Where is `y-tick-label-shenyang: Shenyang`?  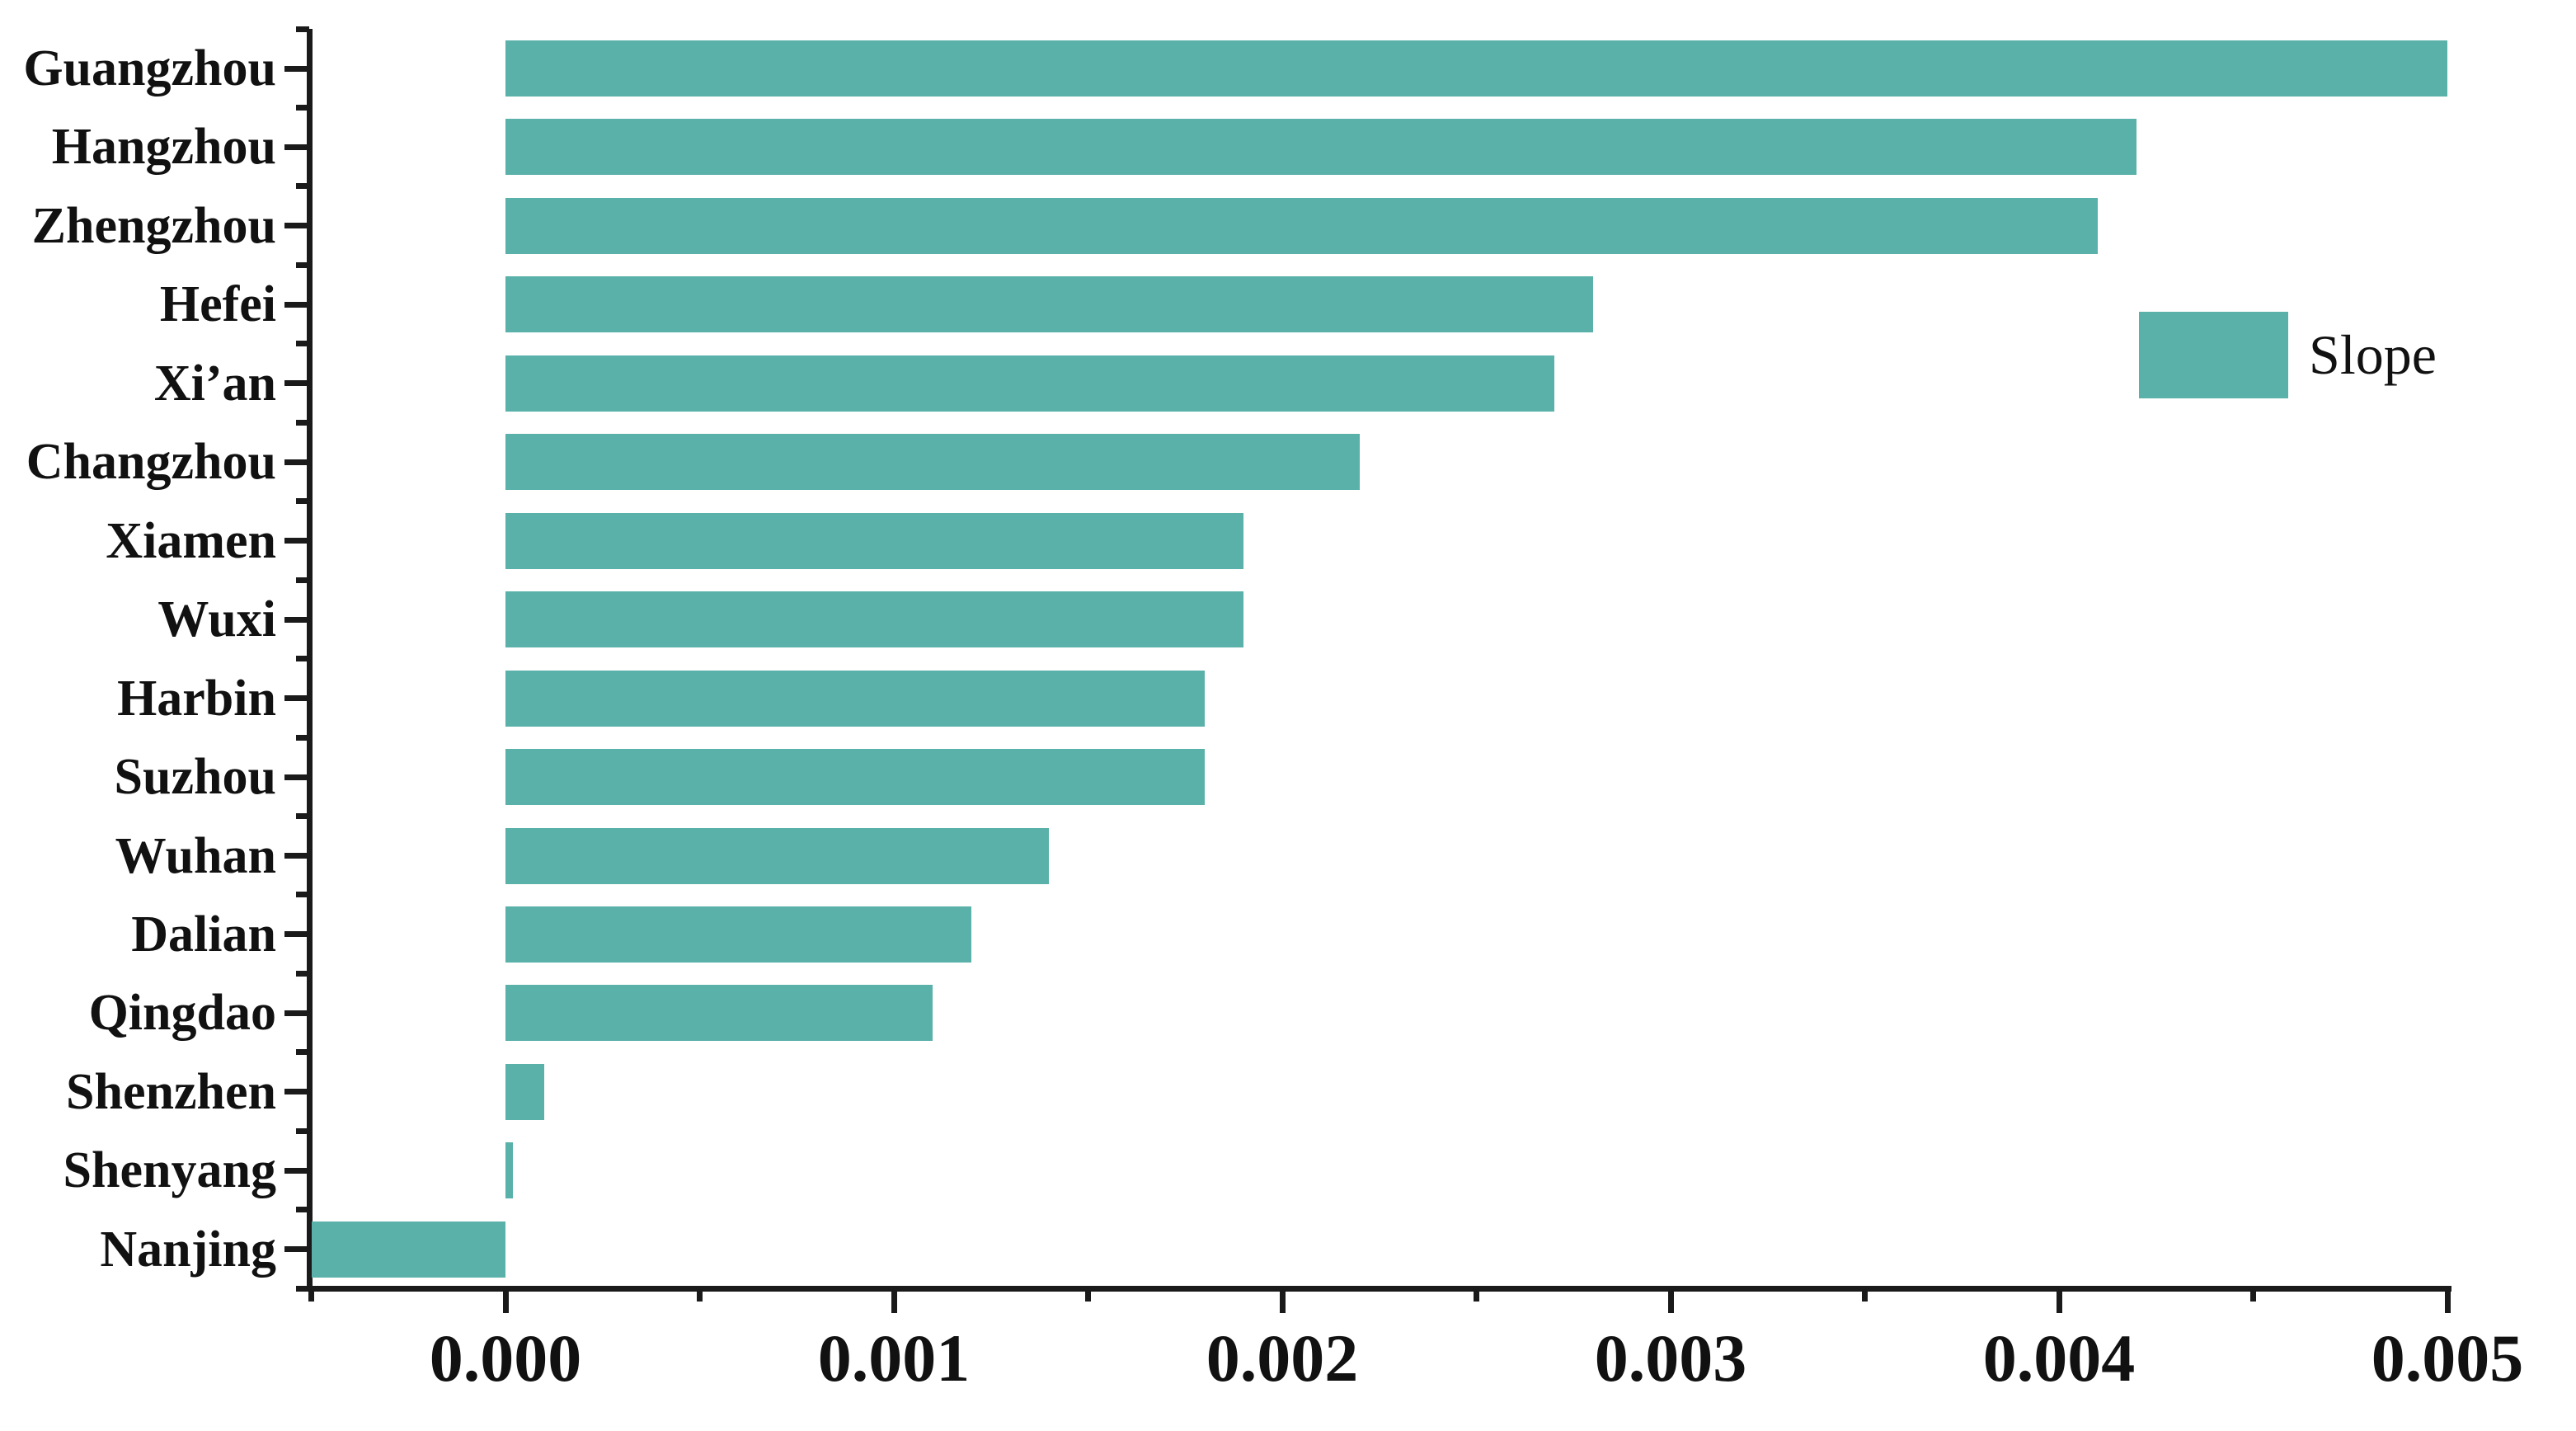
y-tick-label-shenyang: Shenyang is located at coordinates (169, 1170).